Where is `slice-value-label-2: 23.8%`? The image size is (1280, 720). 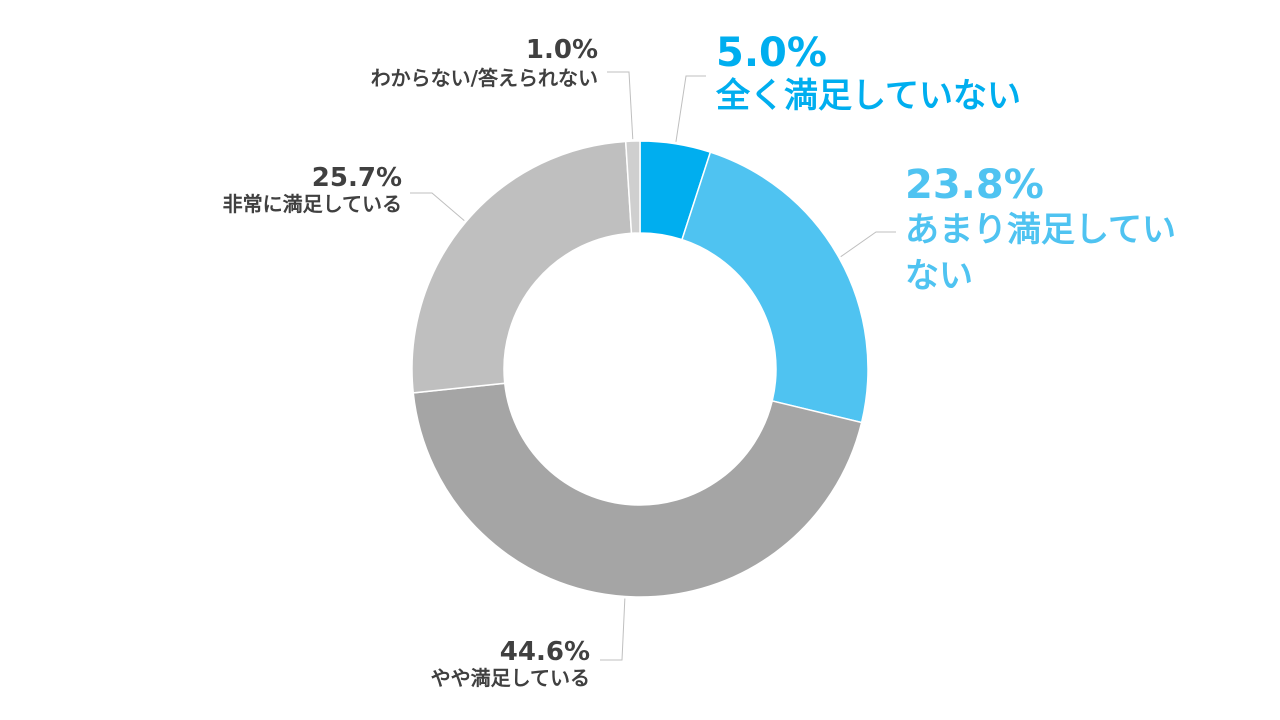
slice-value-label-2: 23.8% is located at coordinates (974, 185).